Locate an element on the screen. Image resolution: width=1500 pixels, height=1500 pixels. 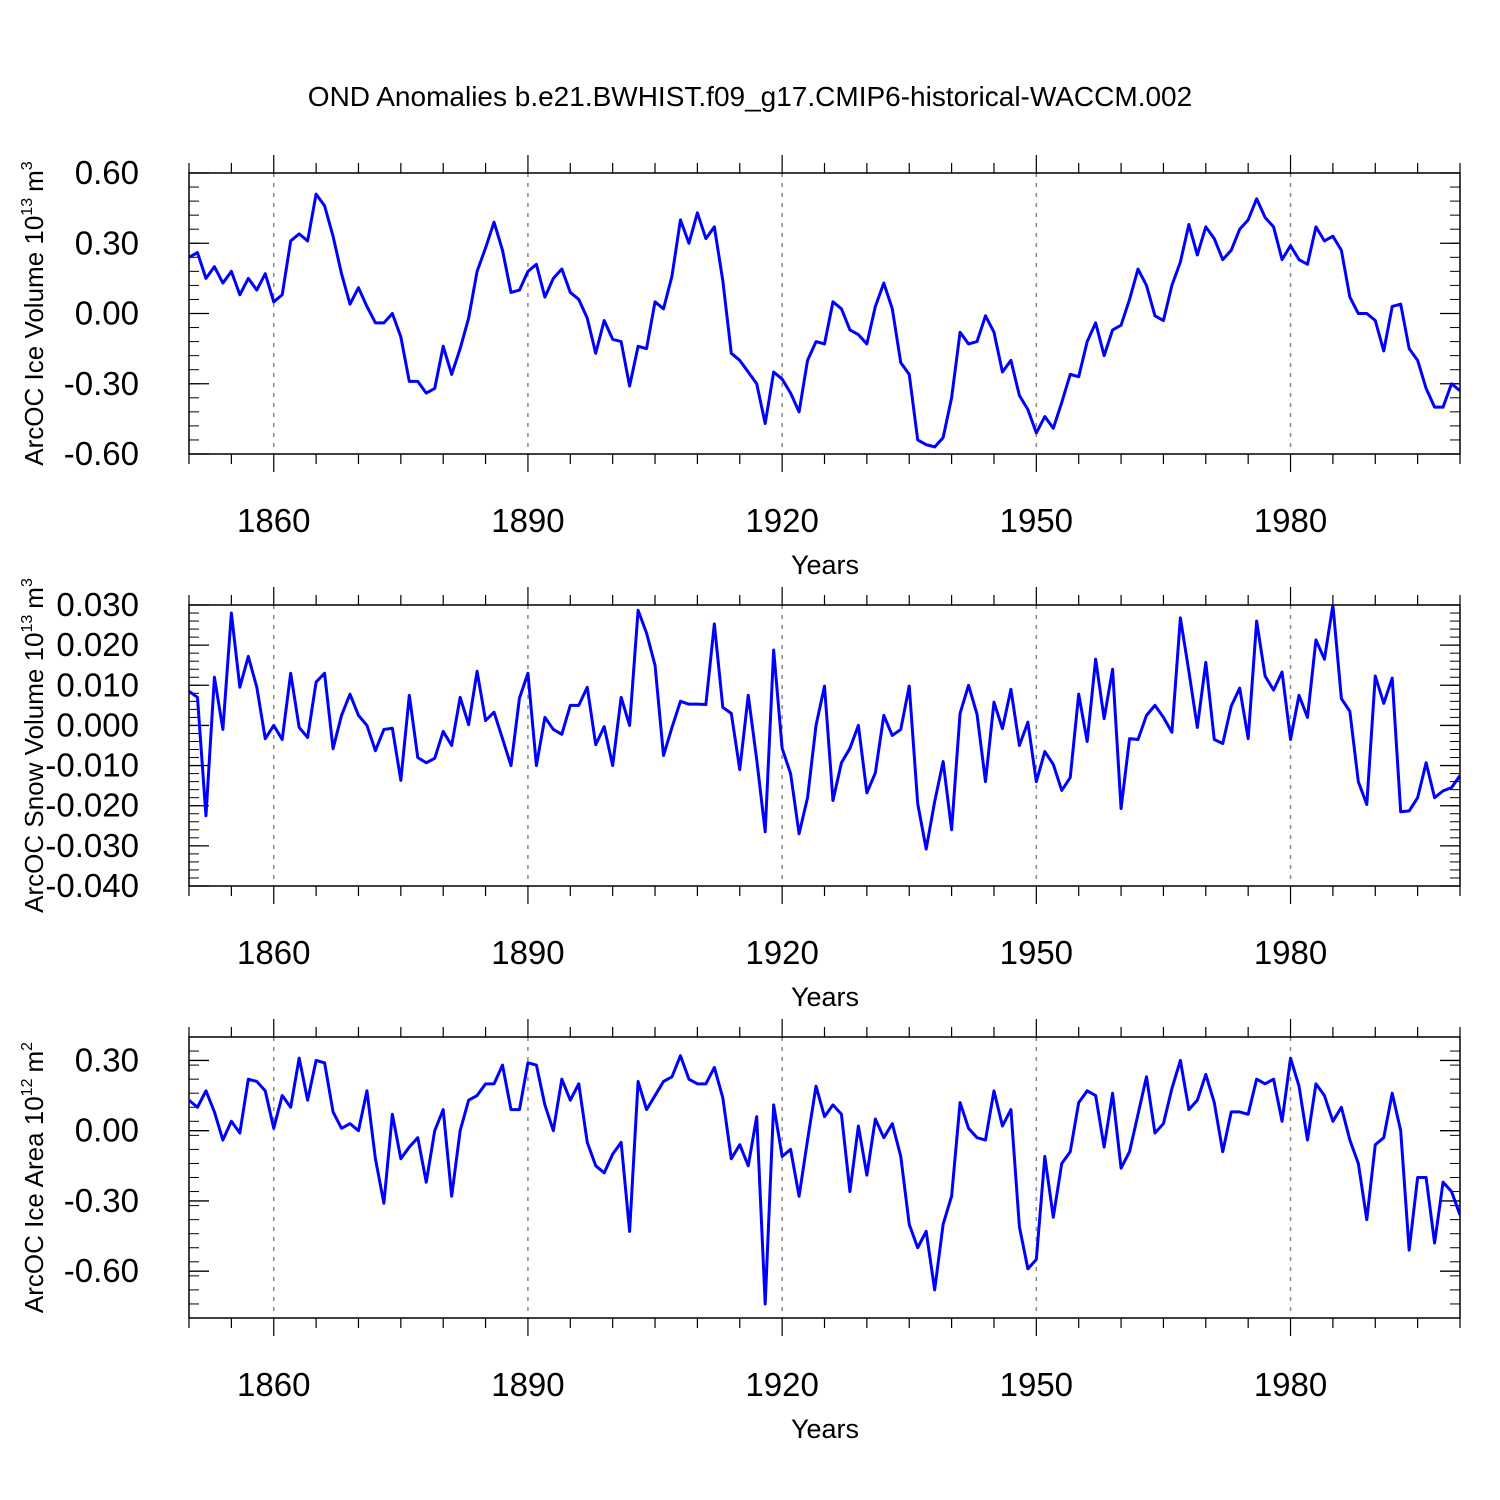
y-tick-label: -0.020 is located at coordinates (92, 805).